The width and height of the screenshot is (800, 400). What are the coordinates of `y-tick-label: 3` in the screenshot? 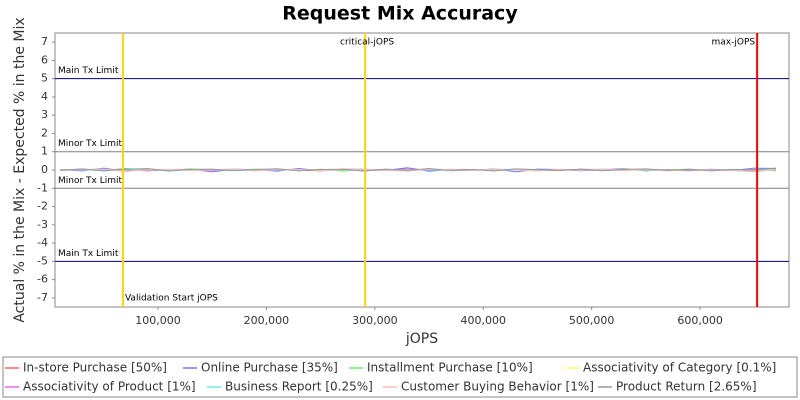 It's located at (44, 114).